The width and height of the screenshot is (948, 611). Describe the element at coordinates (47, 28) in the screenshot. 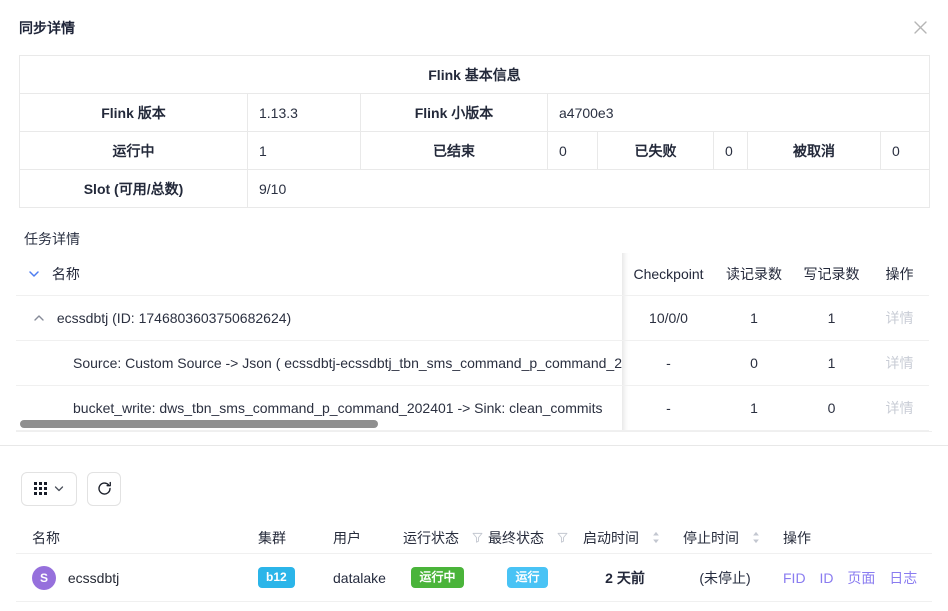

I see `page-title: 同步详情` at that location.